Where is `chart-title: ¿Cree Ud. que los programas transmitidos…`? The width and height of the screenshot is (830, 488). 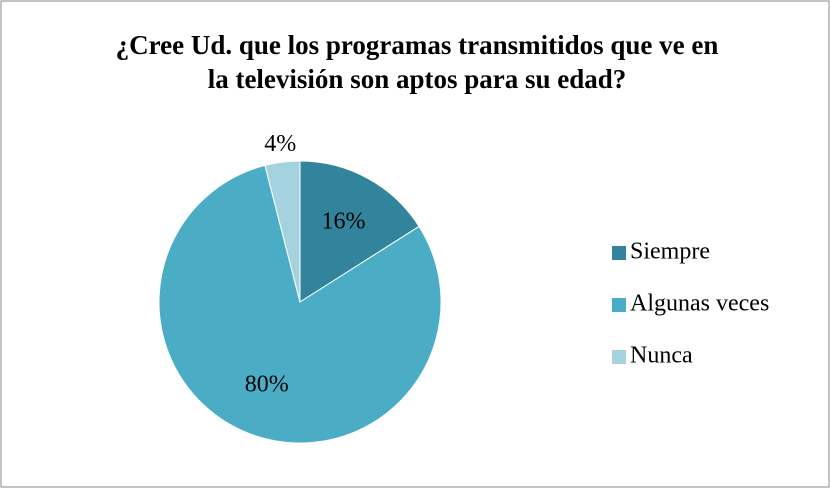
chart-title: ¿Cree Ud. que los programas transmitidos… is located at coordinates (417, 62).